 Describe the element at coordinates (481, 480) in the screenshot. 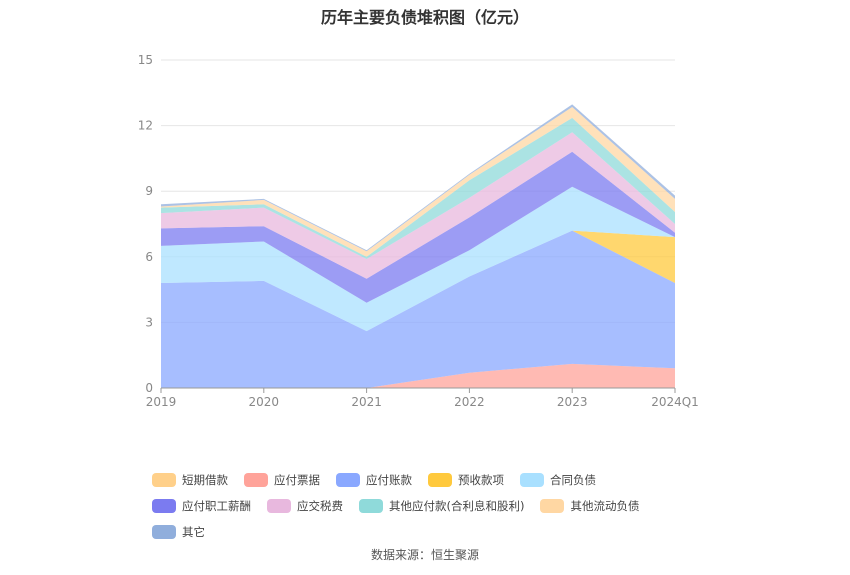

I see `legend-label: 预收款项` at that location.